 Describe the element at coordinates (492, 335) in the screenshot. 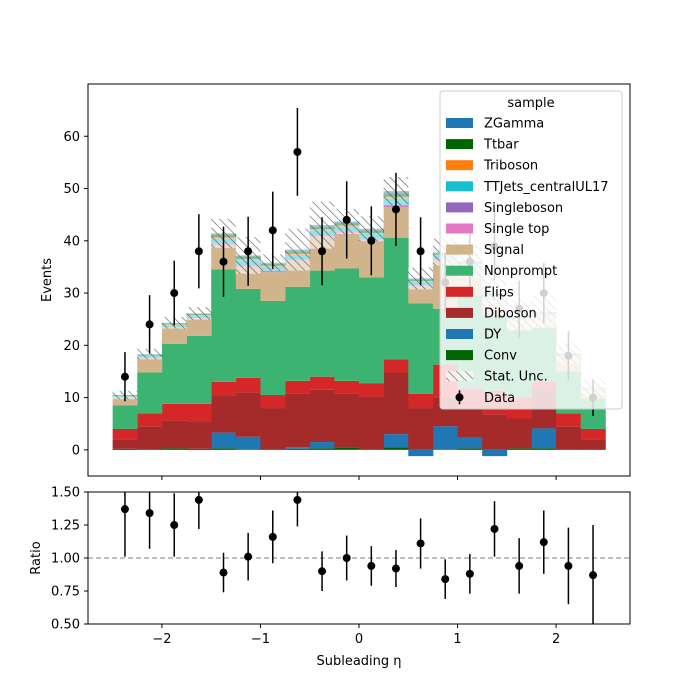

I see `legend-label: DY` at that location.